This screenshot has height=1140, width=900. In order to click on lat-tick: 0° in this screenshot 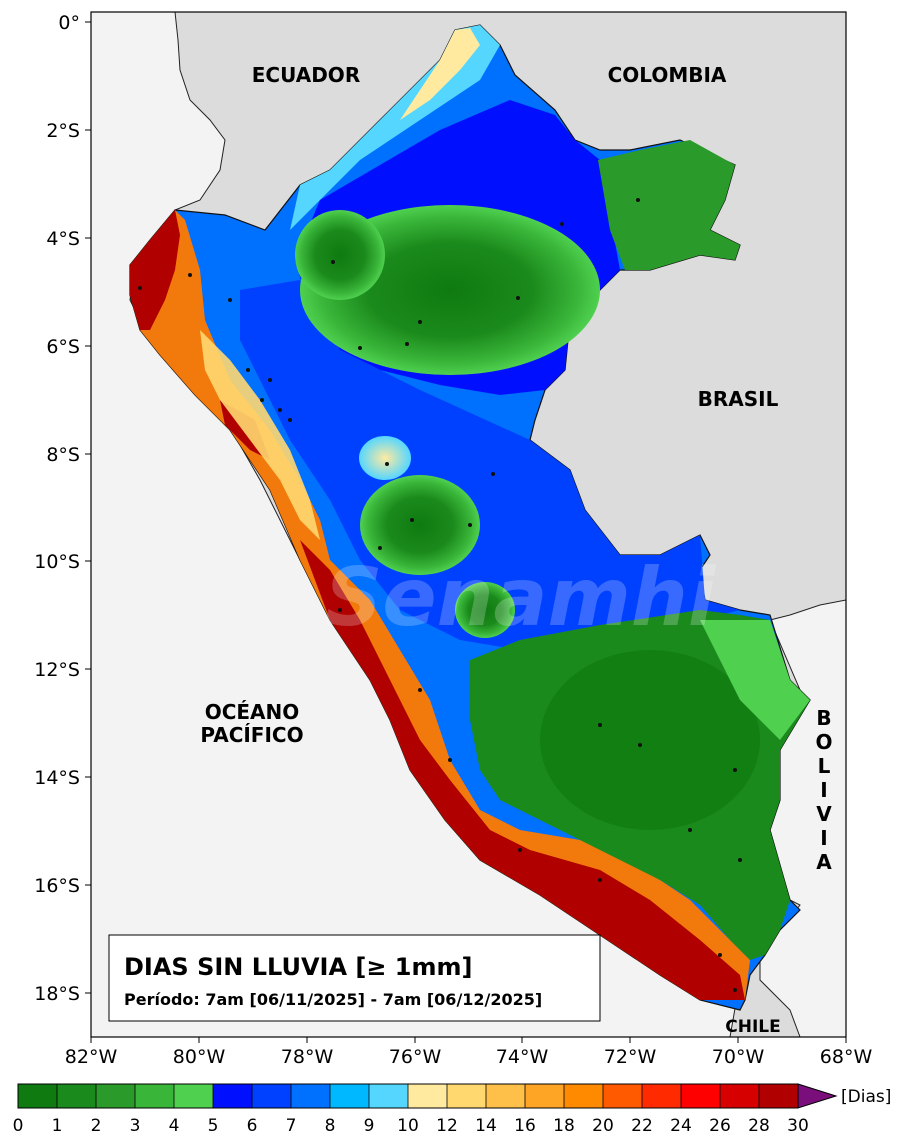, I will do `click(69, 23)`.